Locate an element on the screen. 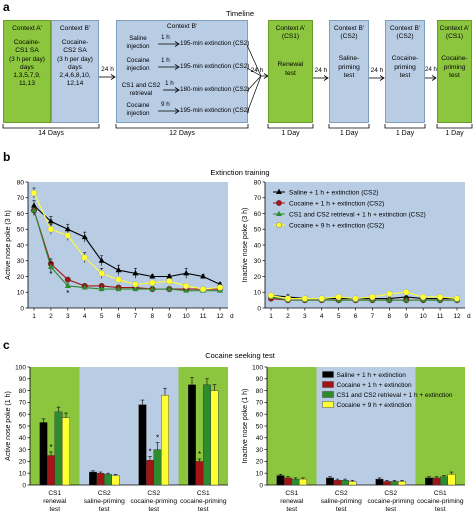 The image size is (474, 526). x-tick-label: 12 is located at coordinates (457, 316).